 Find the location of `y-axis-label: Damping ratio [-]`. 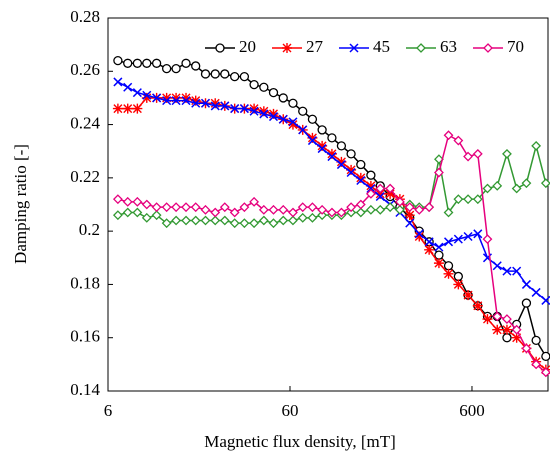

y-axis-label: Damping ratio [-] is located at coordinates (20, 204).